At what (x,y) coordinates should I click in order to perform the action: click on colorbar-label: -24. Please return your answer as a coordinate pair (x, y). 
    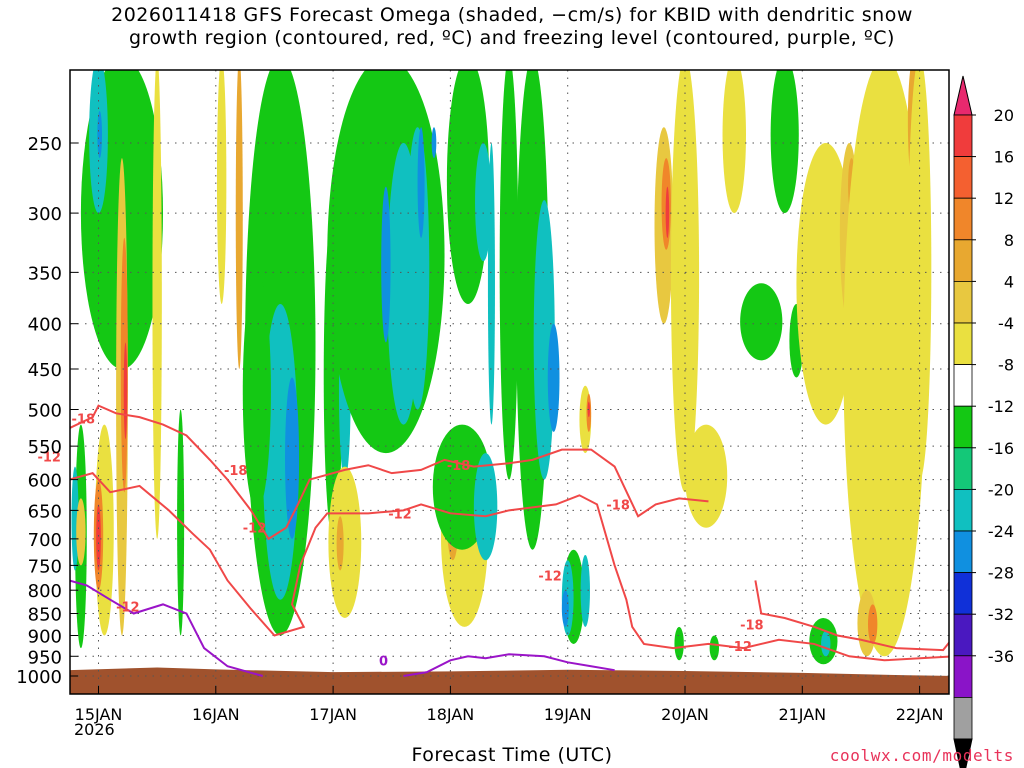
    Looking at the image, I should click on (1001, 531).